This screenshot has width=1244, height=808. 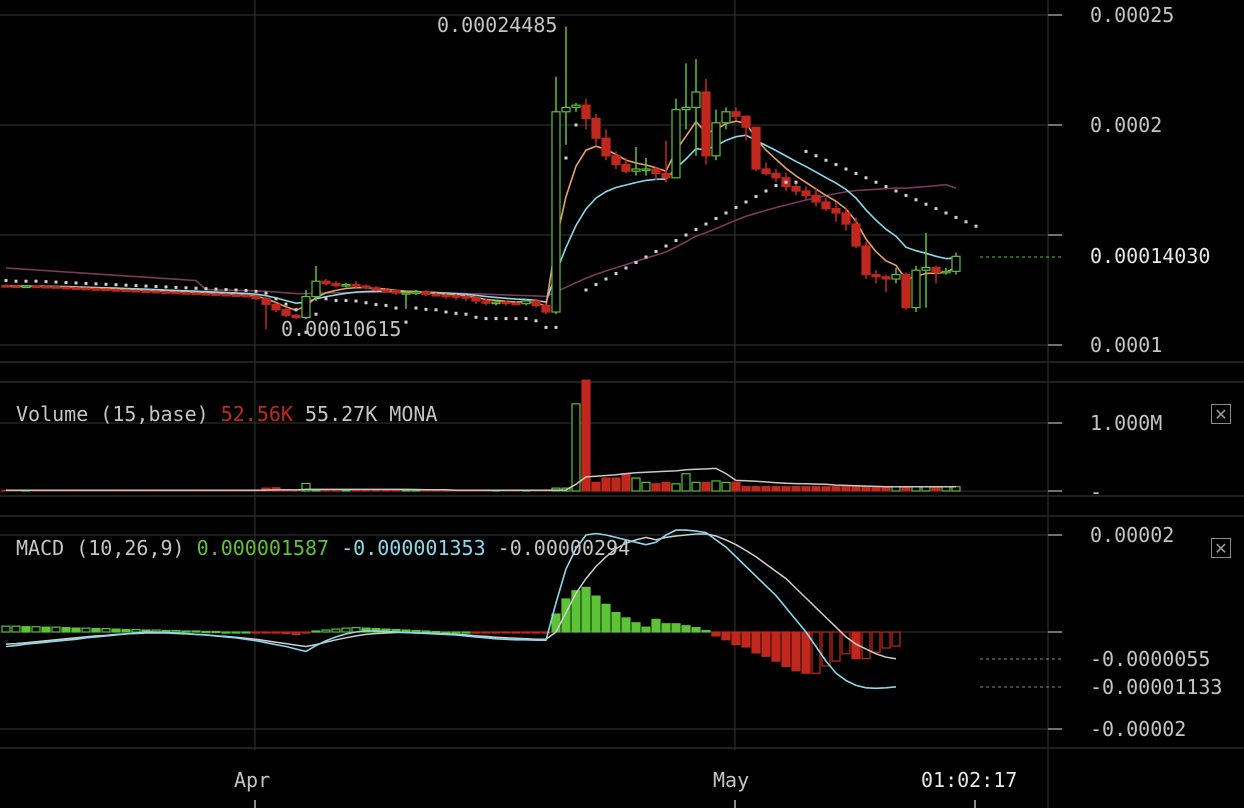 I want to click on macd-value: 0.000001587, so click(x=263, y=548).